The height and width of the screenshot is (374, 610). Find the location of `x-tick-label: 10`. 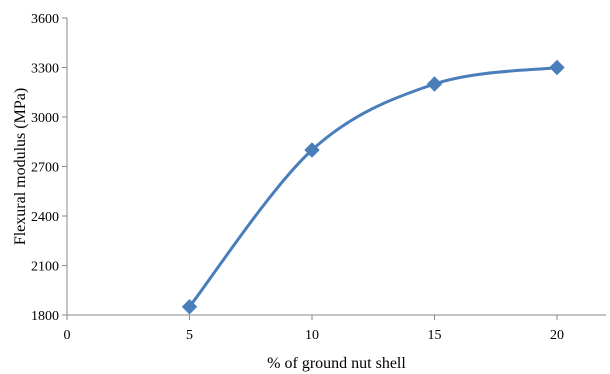

x-tick-label: 10 is located at coordinates (312, 335).